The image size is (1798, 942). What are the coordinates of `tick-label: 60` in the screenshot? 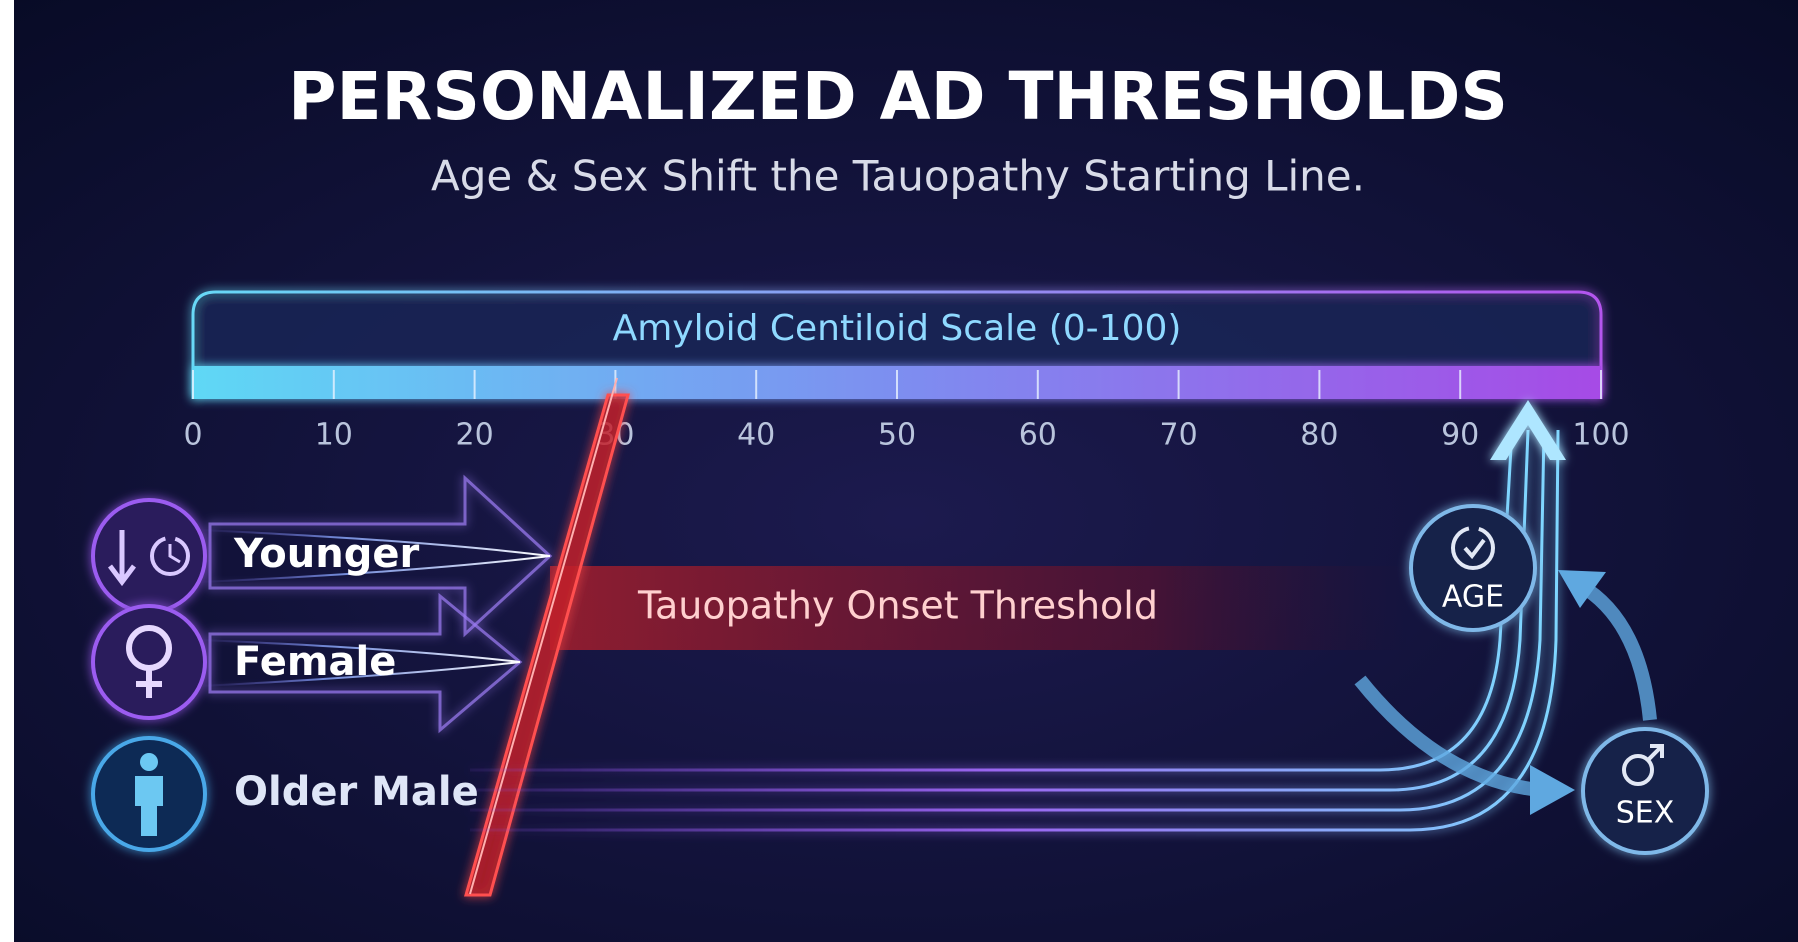 It's located at (1038, 435).